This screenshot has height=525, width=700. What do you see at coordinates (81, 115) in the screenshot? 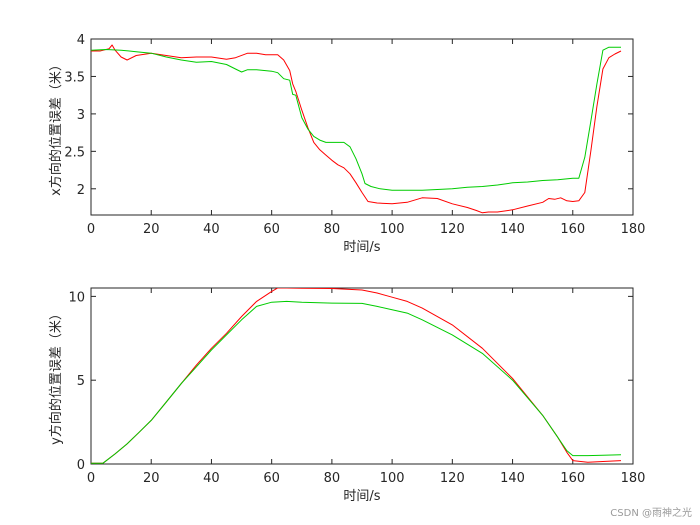
I see `y-tick-label: 3` at bounding box center [81, 115].